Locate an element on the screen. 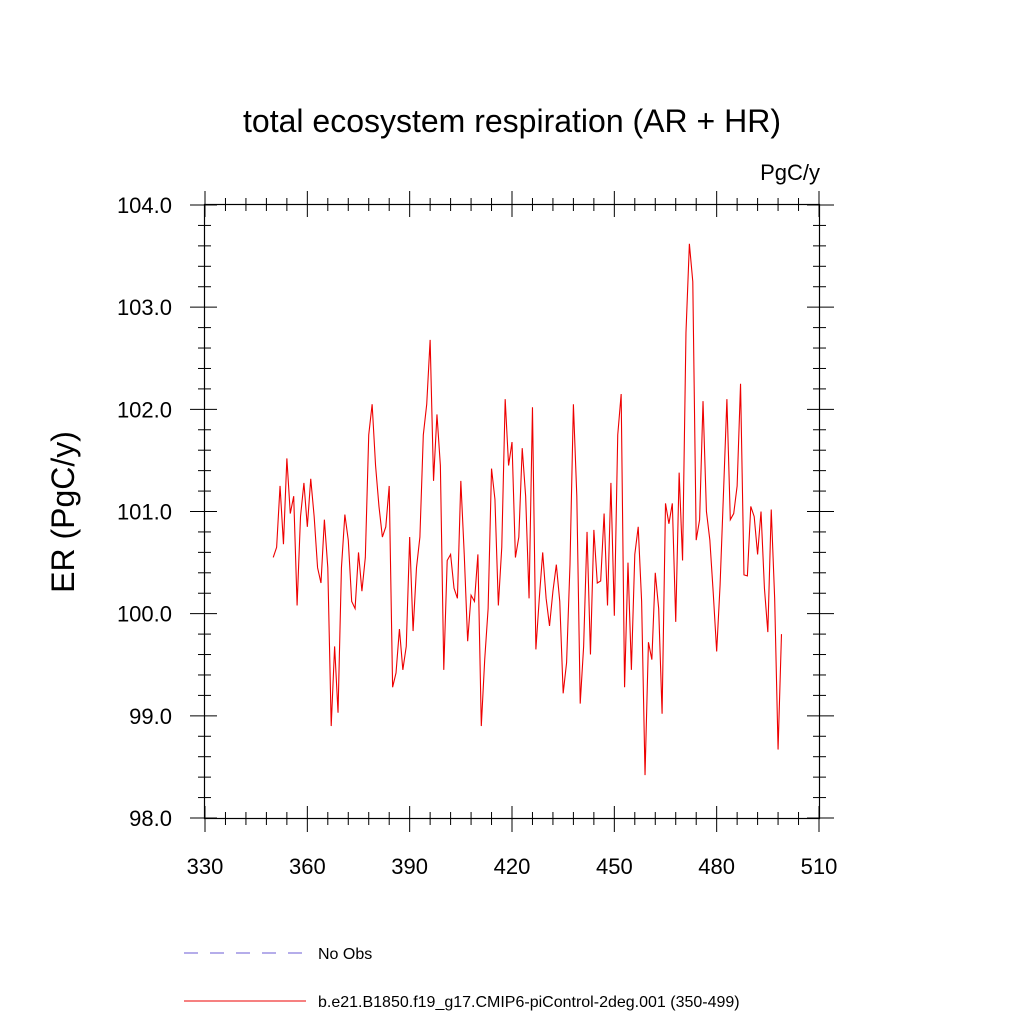  y-axis-label: ER (PgC/y) is located at coordinates (63, 512).